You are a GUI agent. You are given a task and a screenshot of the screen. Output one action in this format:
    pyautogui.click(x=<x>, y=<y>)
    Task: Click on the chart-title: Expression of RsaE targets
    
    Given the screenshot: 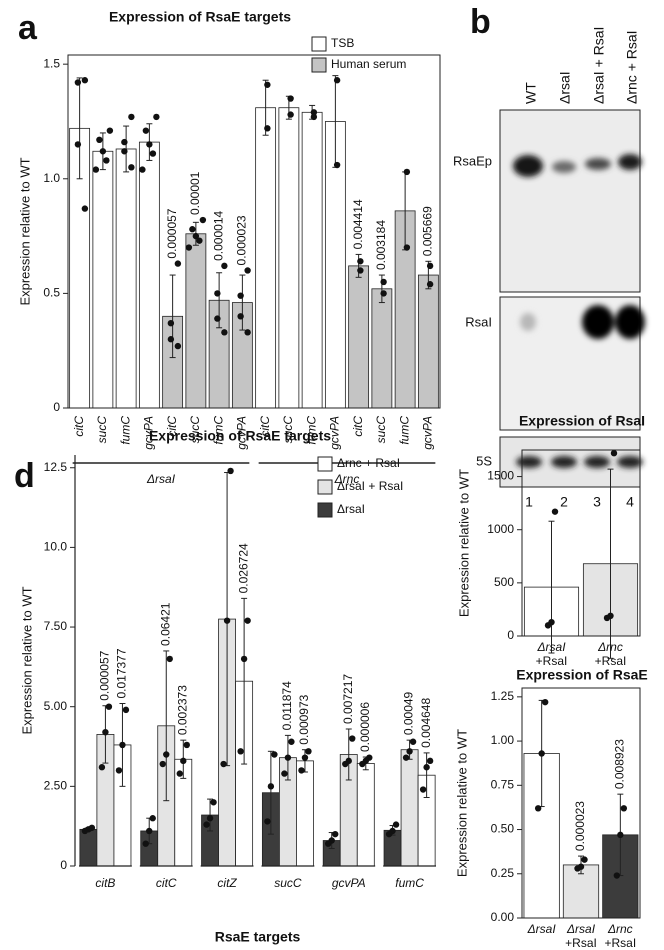 What is the action you would take?
    pyautogui.click(x=200, y=17)
    